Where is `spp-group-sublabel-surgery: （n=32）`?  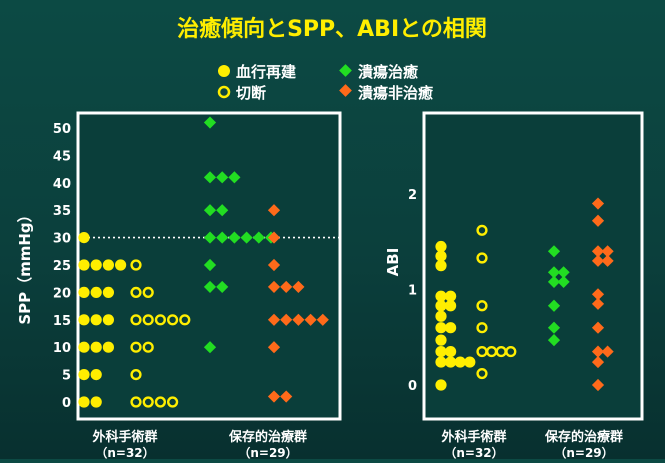 spp-group-sublabel-surgery: （n=32） is located at coordinates (124, 452).